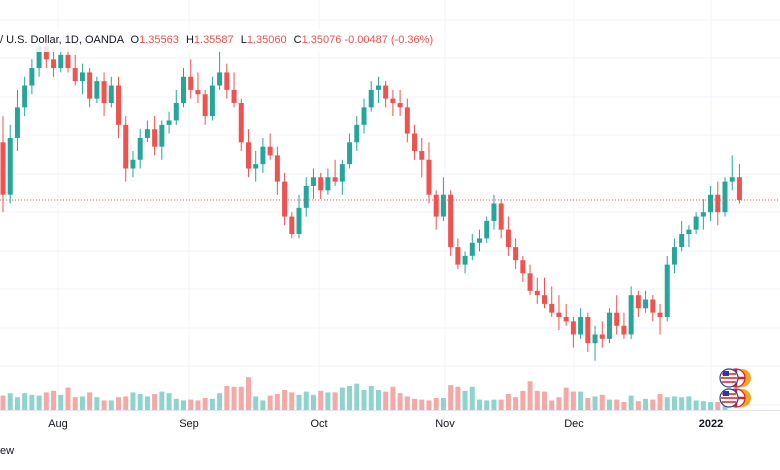  I want to click on time-label-nov: Nov, so click(445, 424).